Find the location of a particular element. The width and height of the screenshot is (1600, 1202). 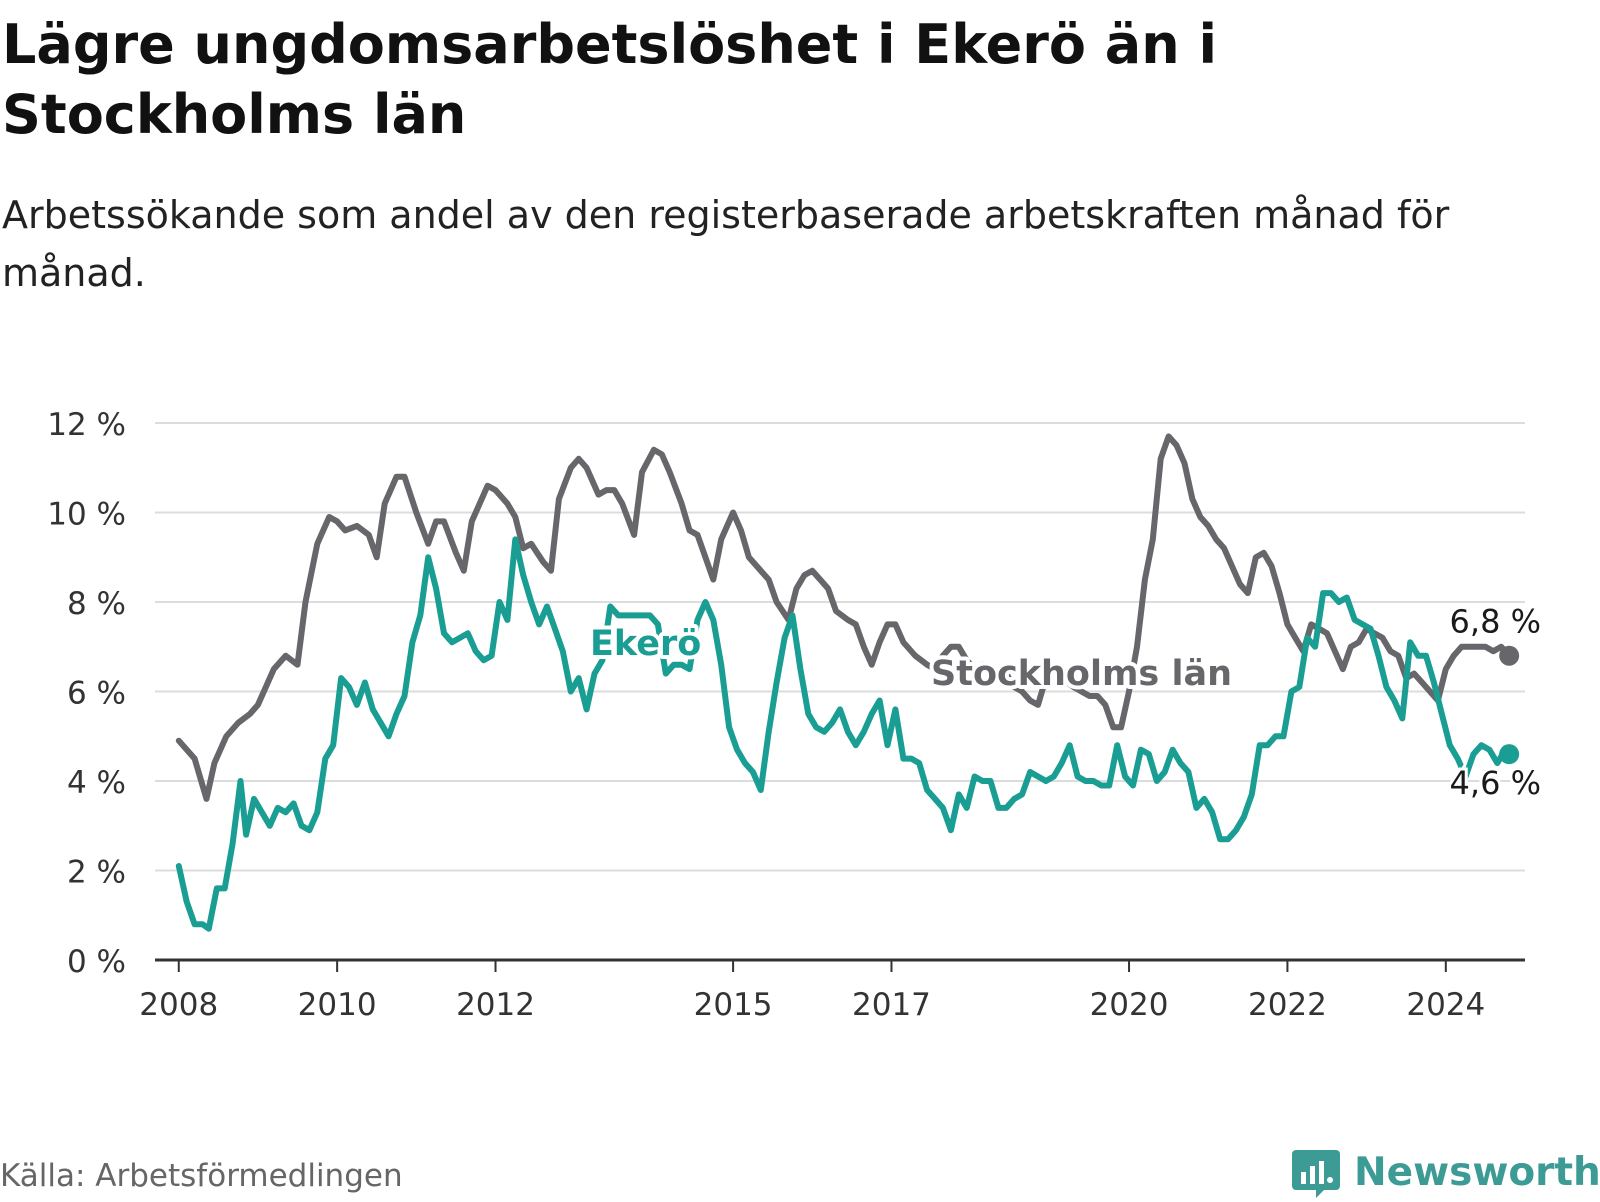

end-point-stockholm is located at coordinates (1509, 655).